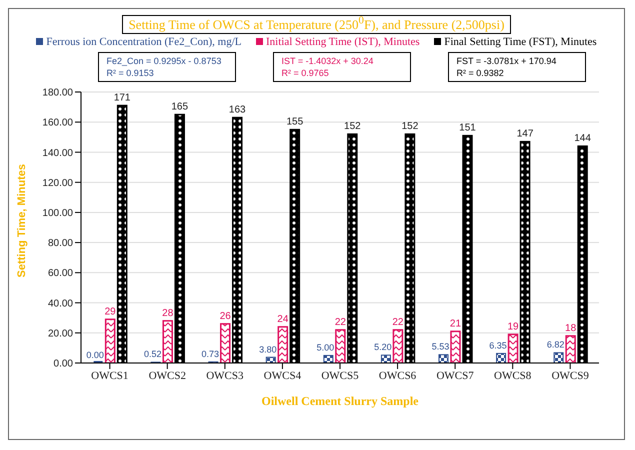 This screenshot has width=635, height=450. I want to click on y-tick-label: 60.00, so click(61, 274).